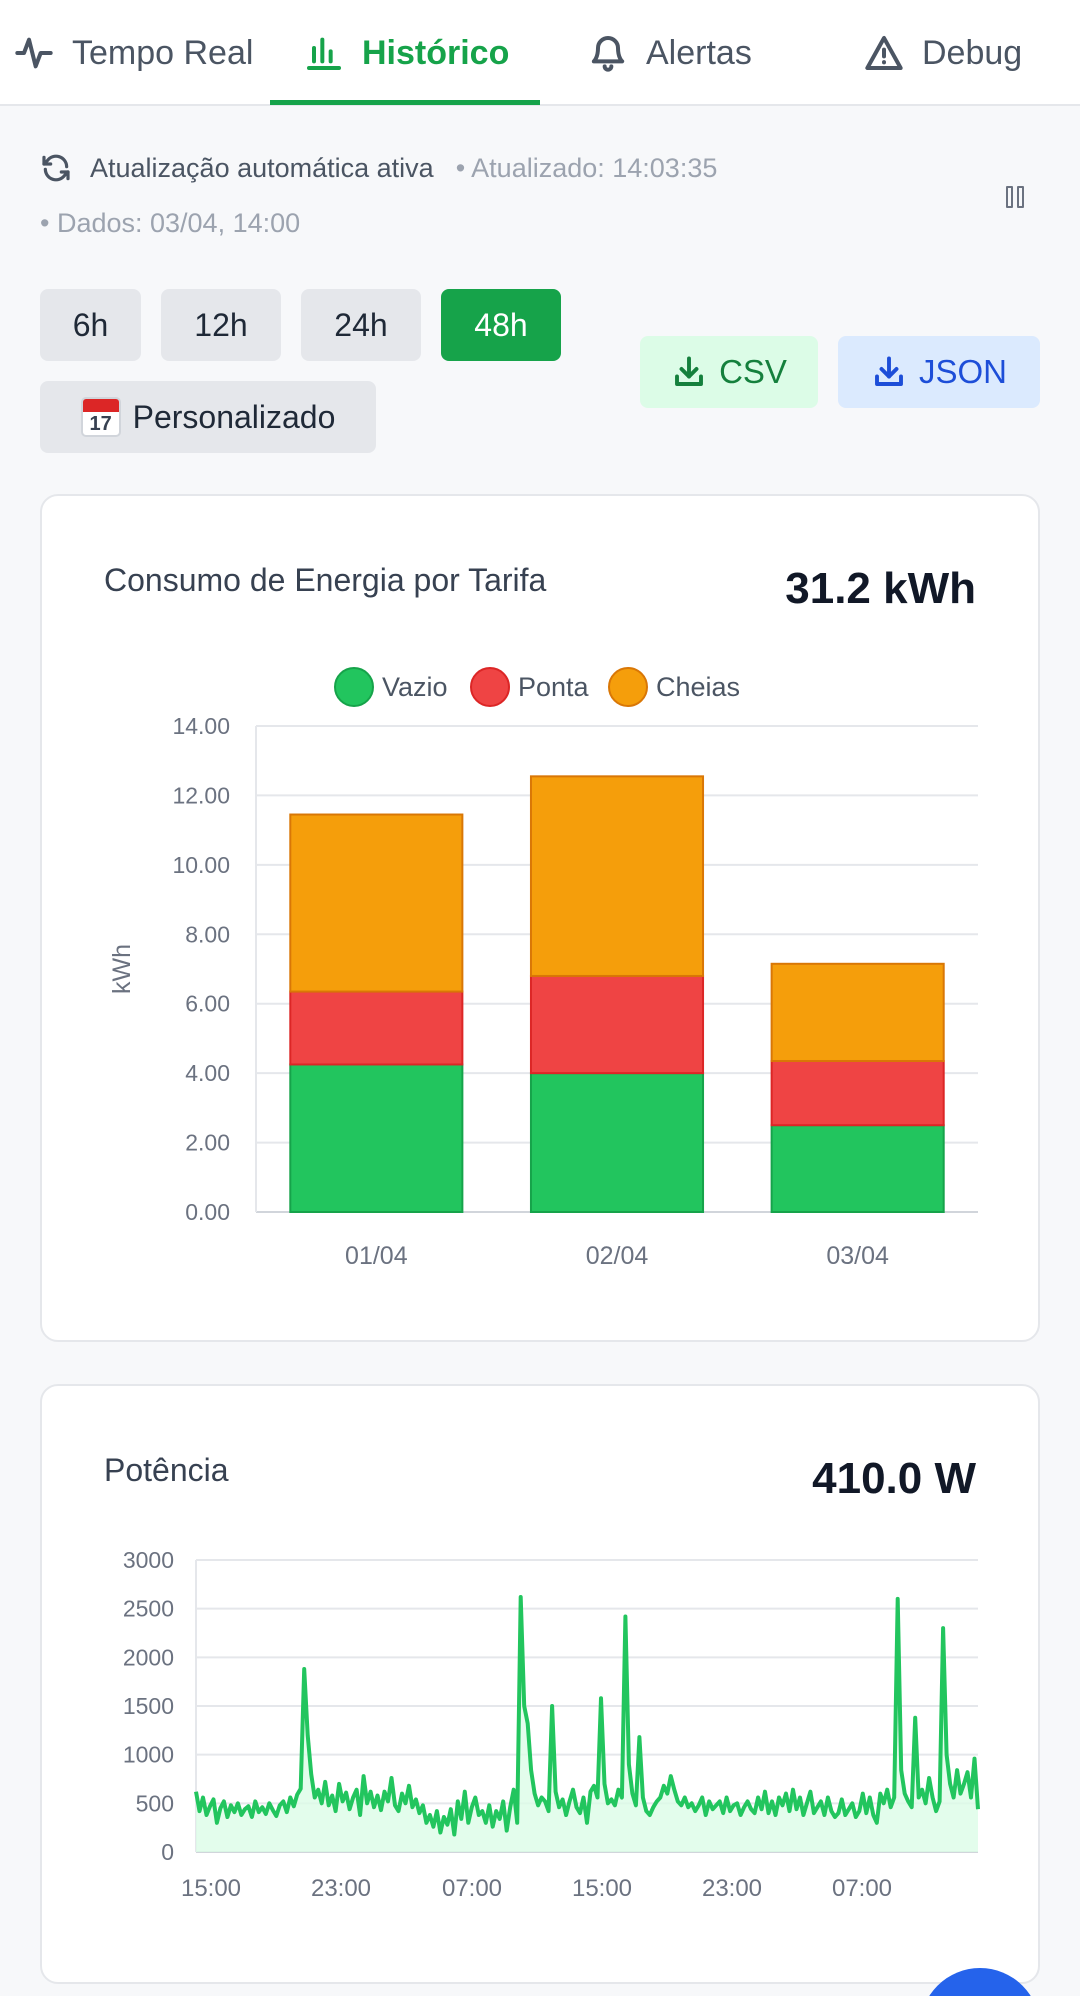  What do you see at coordinates (325, 580) in the screenshot?
I see `energy-card-title: Consumo de Energia por Tarifa` at bounding box center [325, 580].